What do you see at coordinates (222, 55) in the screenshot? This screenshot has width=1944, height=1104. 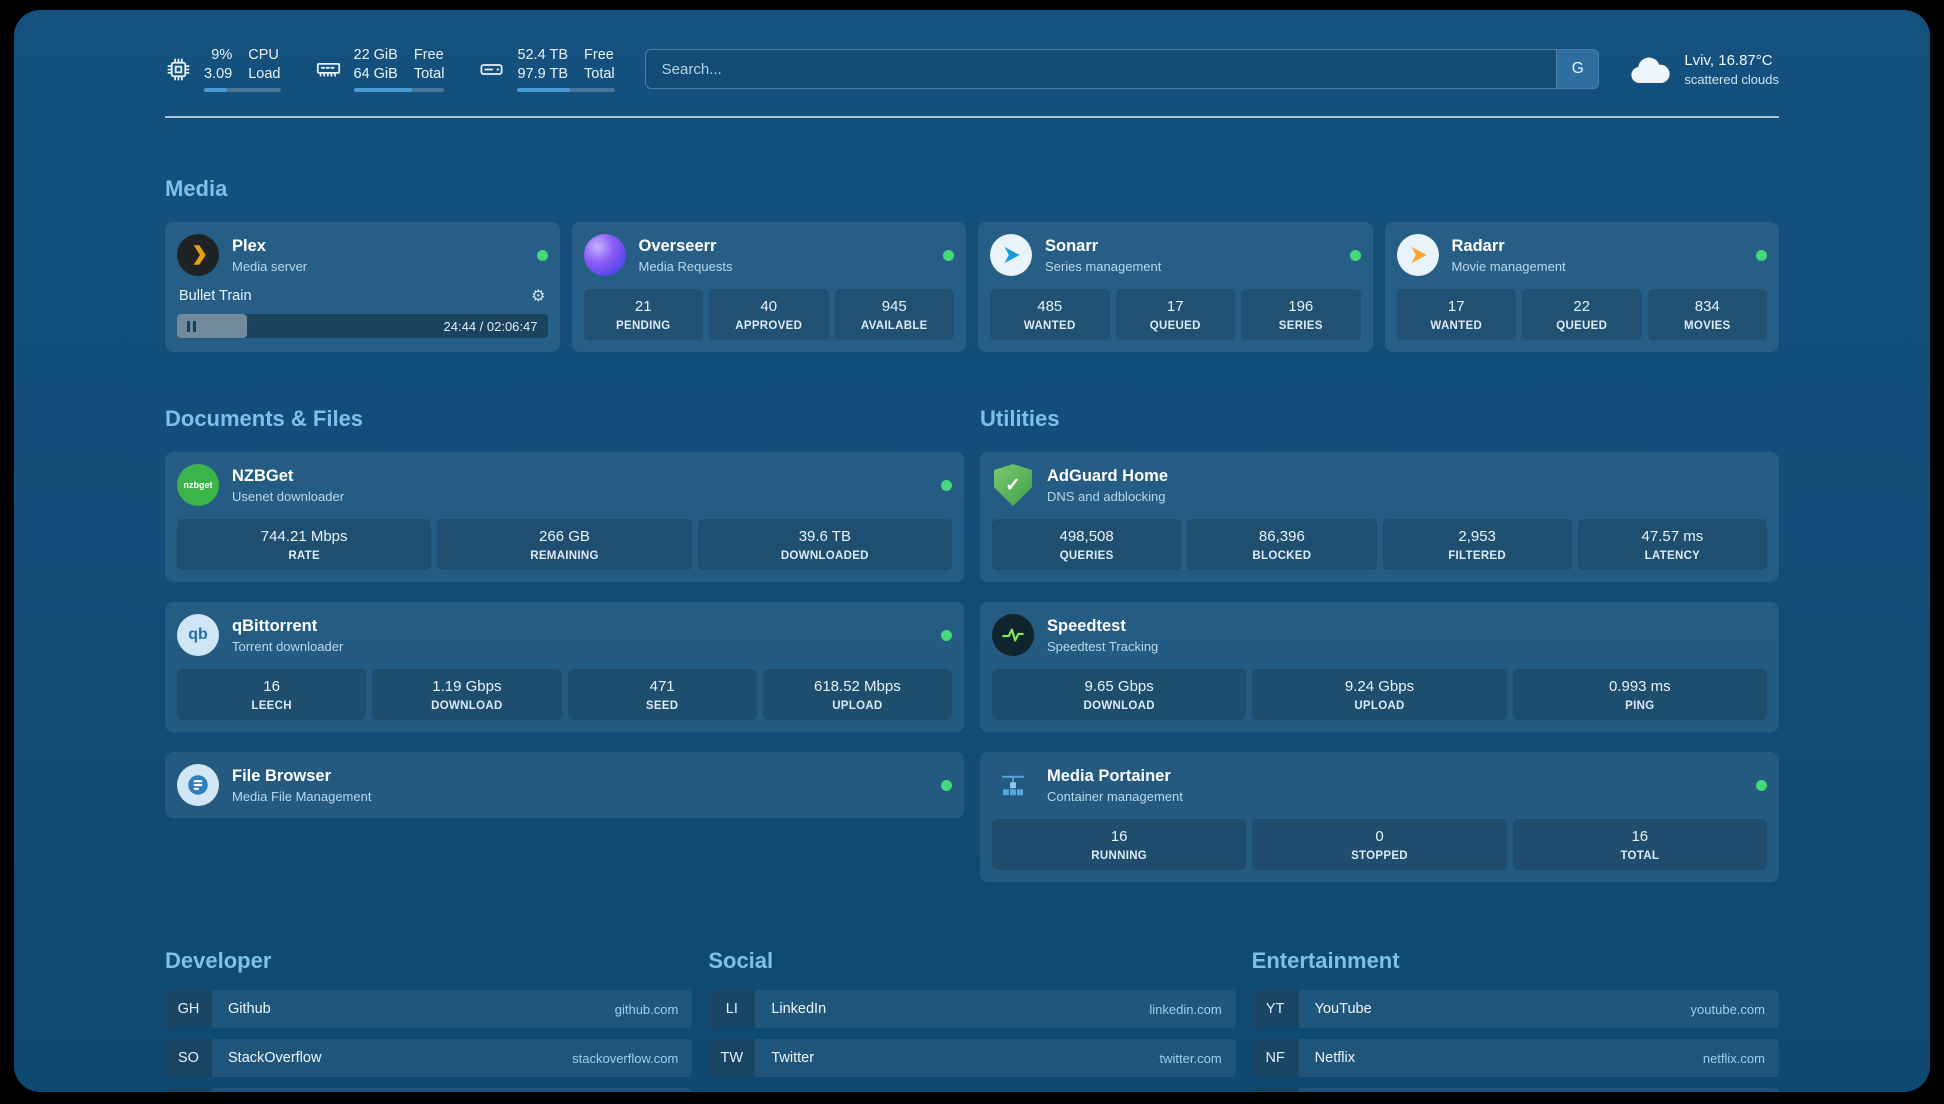 I see `cpu-percent: 9%` at bounding box center [222, 55].